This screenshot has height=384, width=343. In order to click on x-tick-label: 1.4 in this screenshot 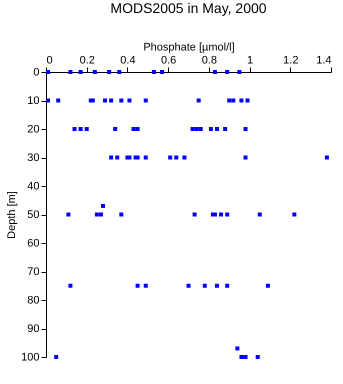, I will do `click(324, 60)`.